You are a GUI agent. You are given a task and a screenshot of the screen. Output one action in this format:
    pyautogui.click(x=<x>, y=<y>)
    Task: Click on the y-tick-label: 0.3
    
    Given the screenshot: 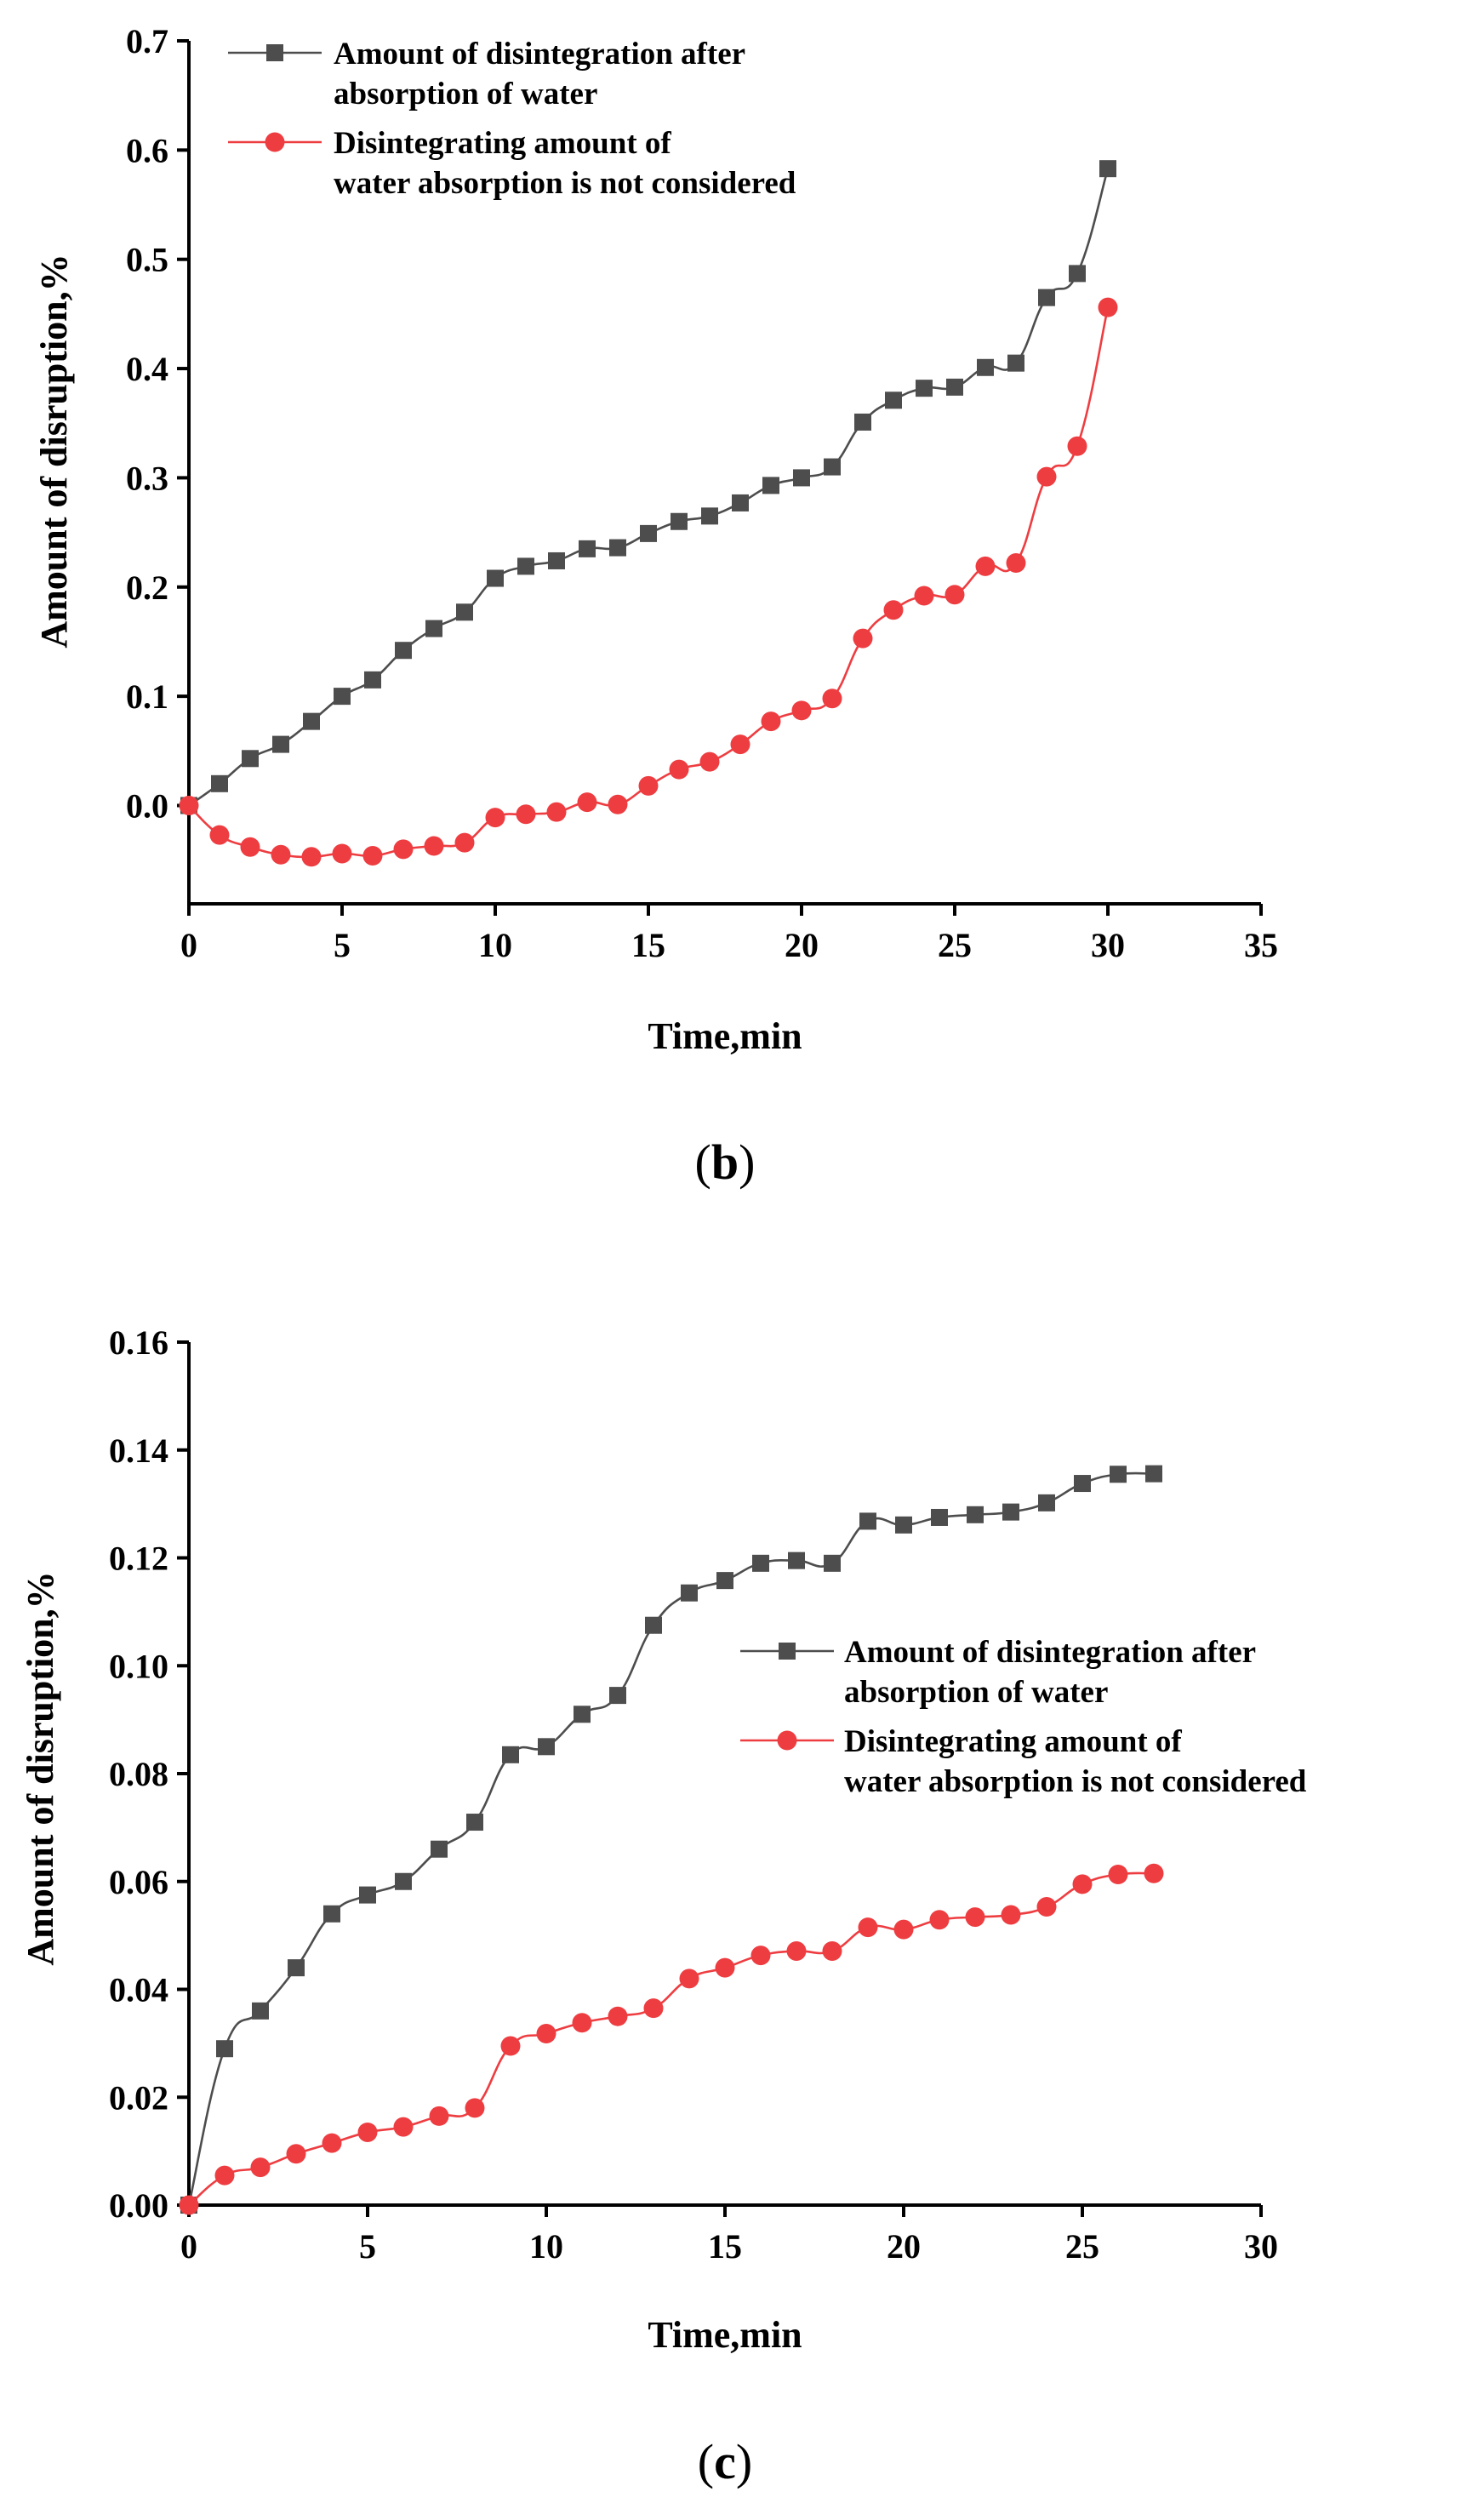 What is the action you would take?
    pyautogui.click(x=147, y=478)
    